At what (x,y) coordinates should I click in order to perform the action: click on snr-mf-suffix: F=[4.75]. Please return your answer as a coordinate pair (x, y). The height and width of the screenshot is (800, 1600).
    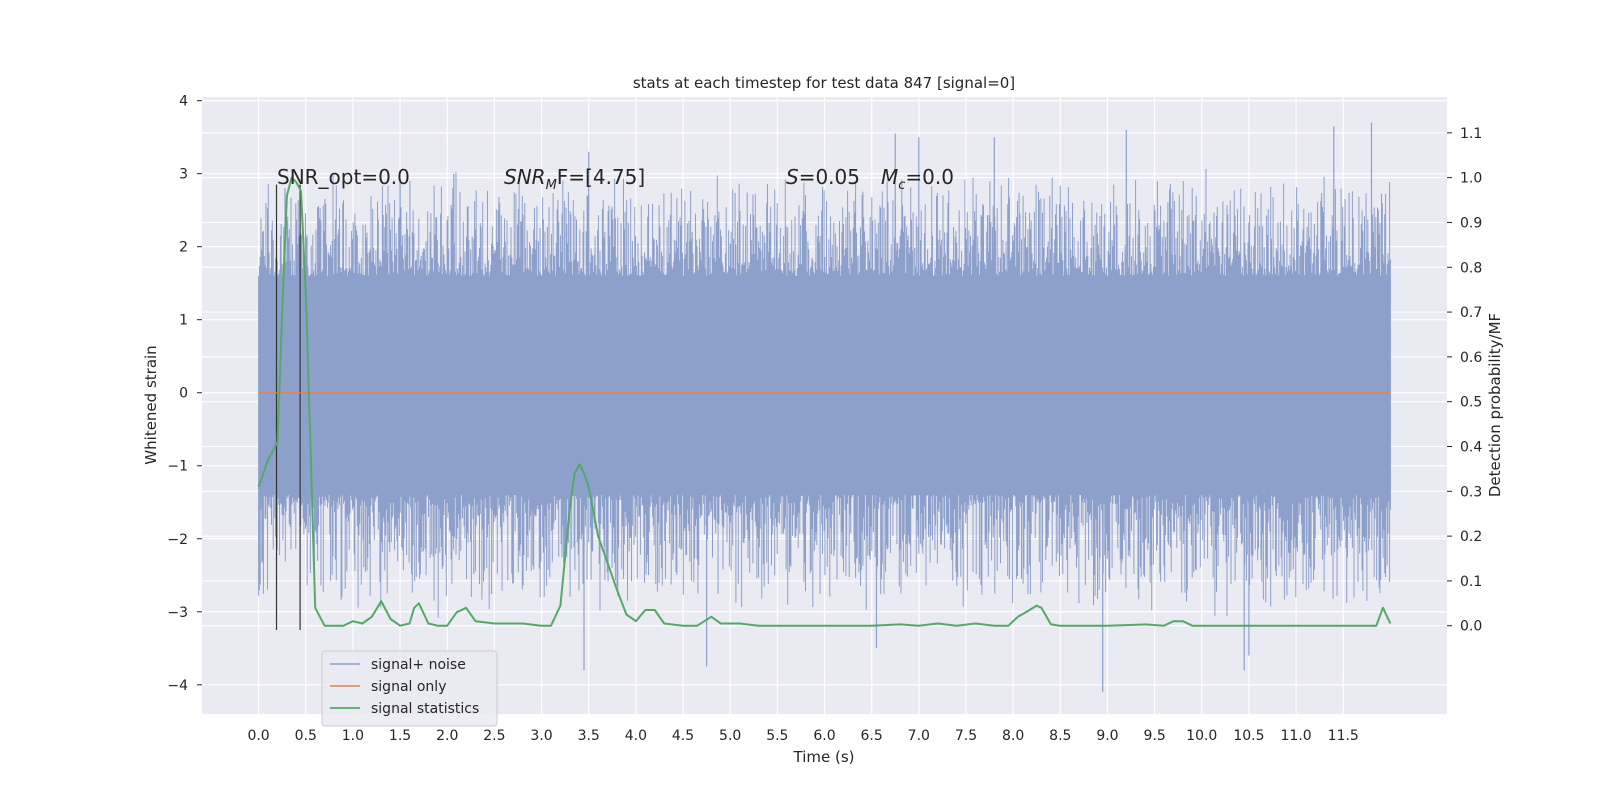
    Looking at the image, I should click on (601, 177).